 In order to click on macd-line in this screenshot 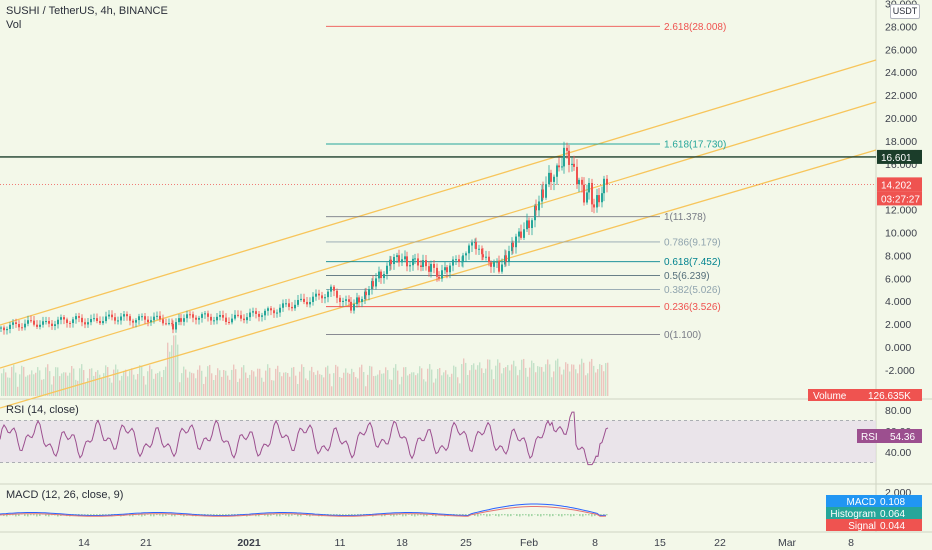, I will do `click(303, 510)`.